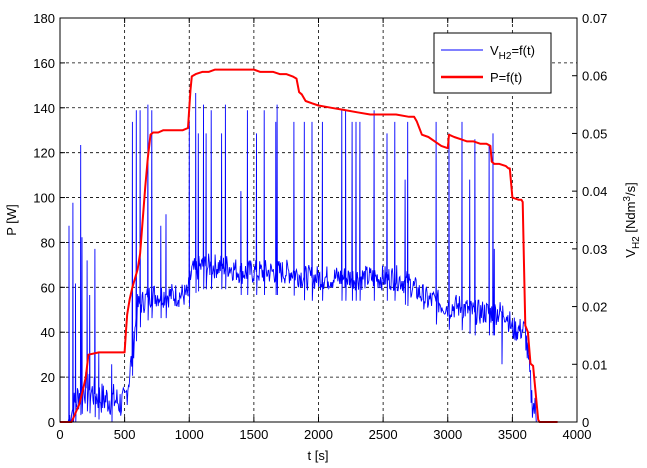 This screenshot has width=647, height=468. What do you see at coordinates (594, 307) in the screenshot?
I see `y-right-tick-label: 0.02` at bounding box center [594, 307].